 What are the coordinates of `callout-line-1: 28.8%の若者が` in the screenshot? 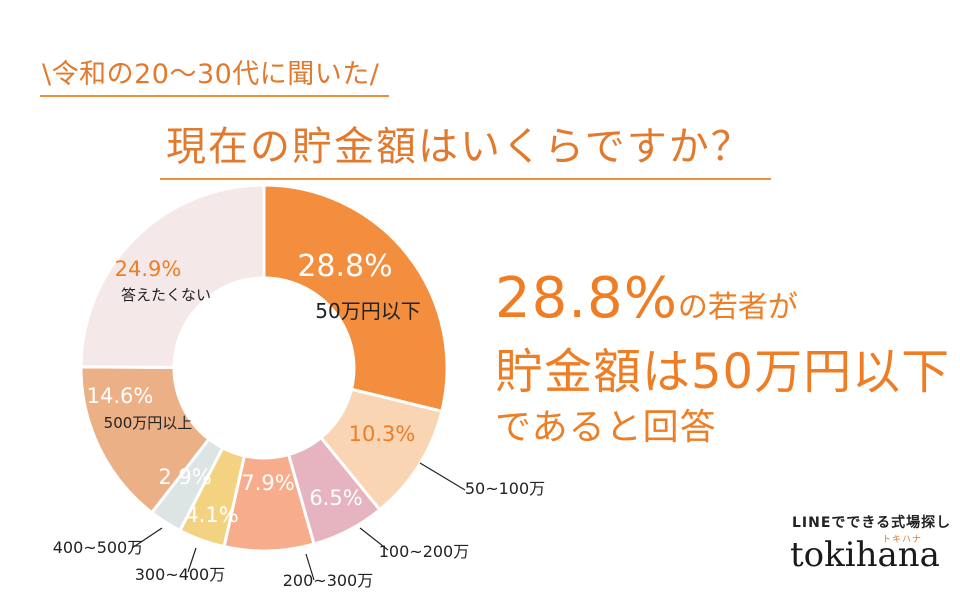 It's located at (646, 298).